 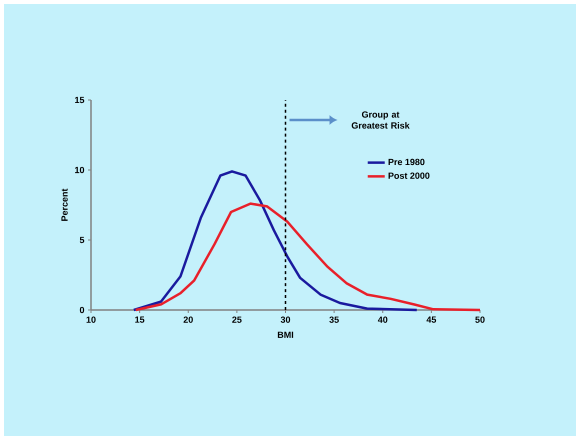 I want to click on x-axis-title: BMI, so click(x=286, y=335).